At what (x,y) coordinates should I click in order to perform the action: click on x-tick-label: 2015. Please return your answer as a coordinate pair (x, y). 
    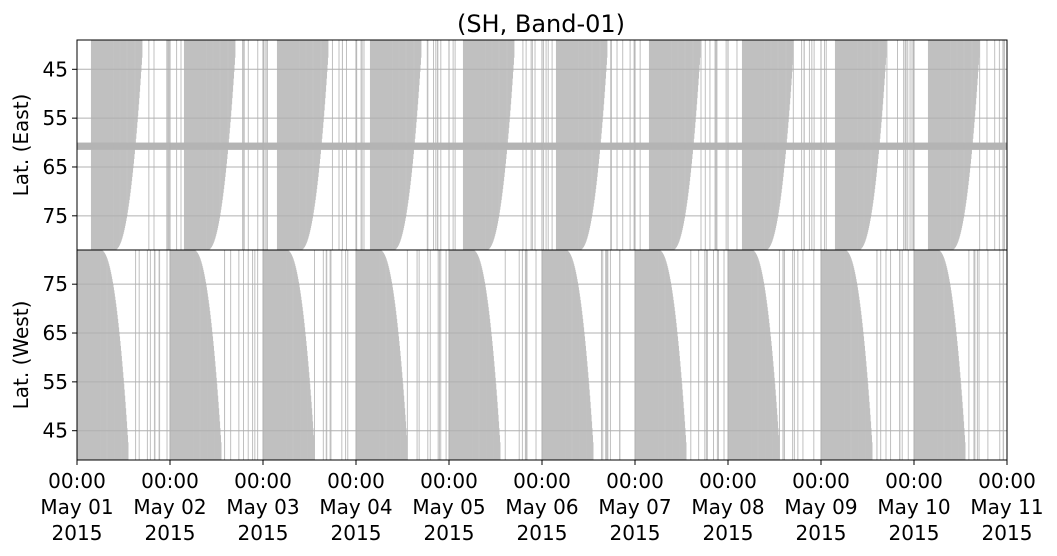
    Looking at the image, I should click on (914, 533).